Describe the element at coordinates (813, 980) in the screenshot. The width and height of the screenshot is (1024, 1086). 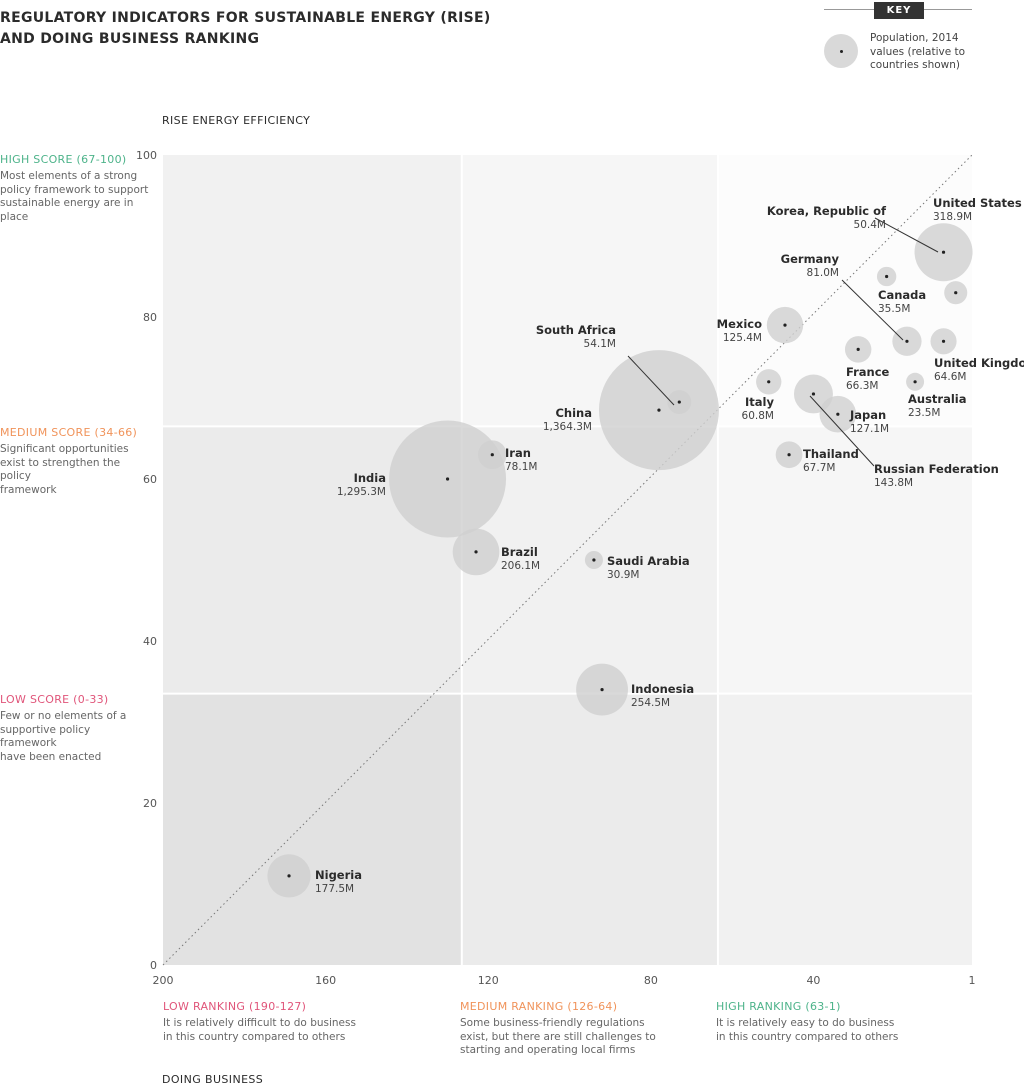
I see `x-tick-label: 40` at that location.